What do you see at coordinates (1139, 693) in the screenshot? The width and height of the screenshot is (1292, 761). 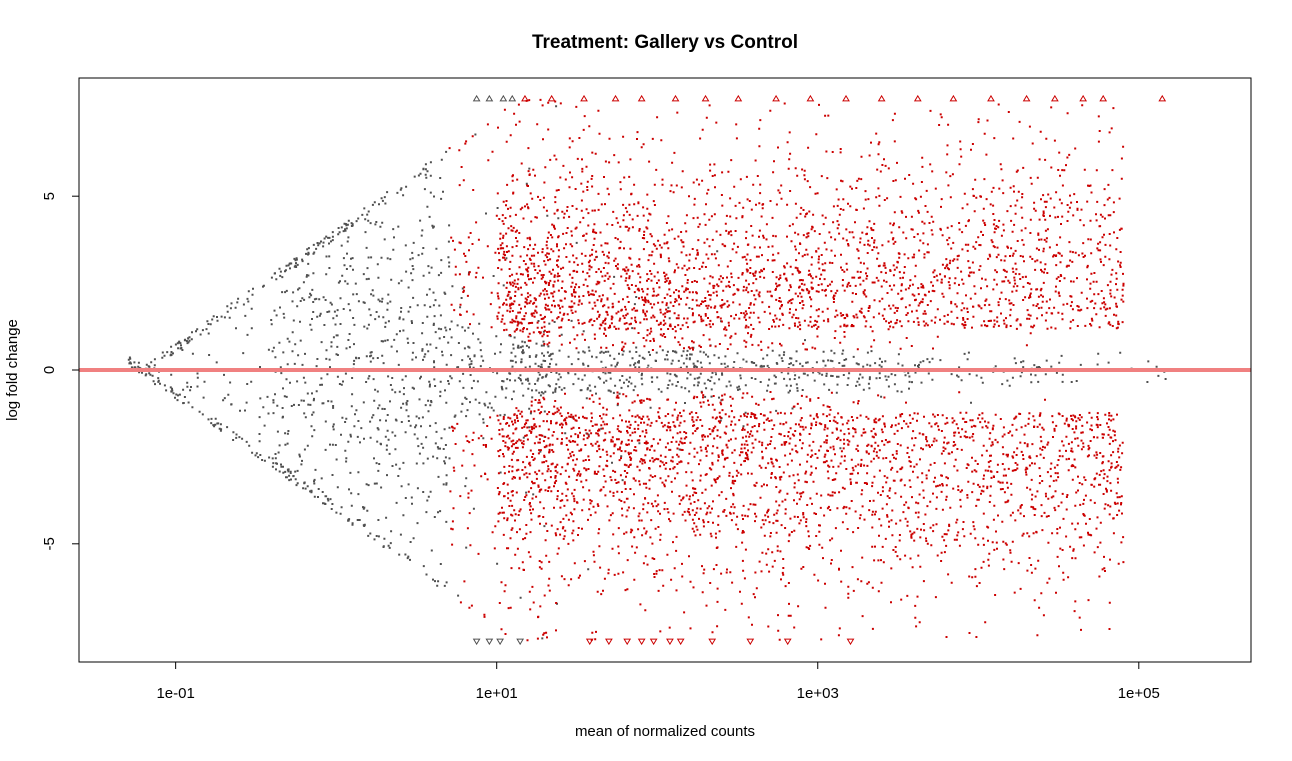 I see `x-tick-label: 1e+05` at bounding box center [1139, 693].